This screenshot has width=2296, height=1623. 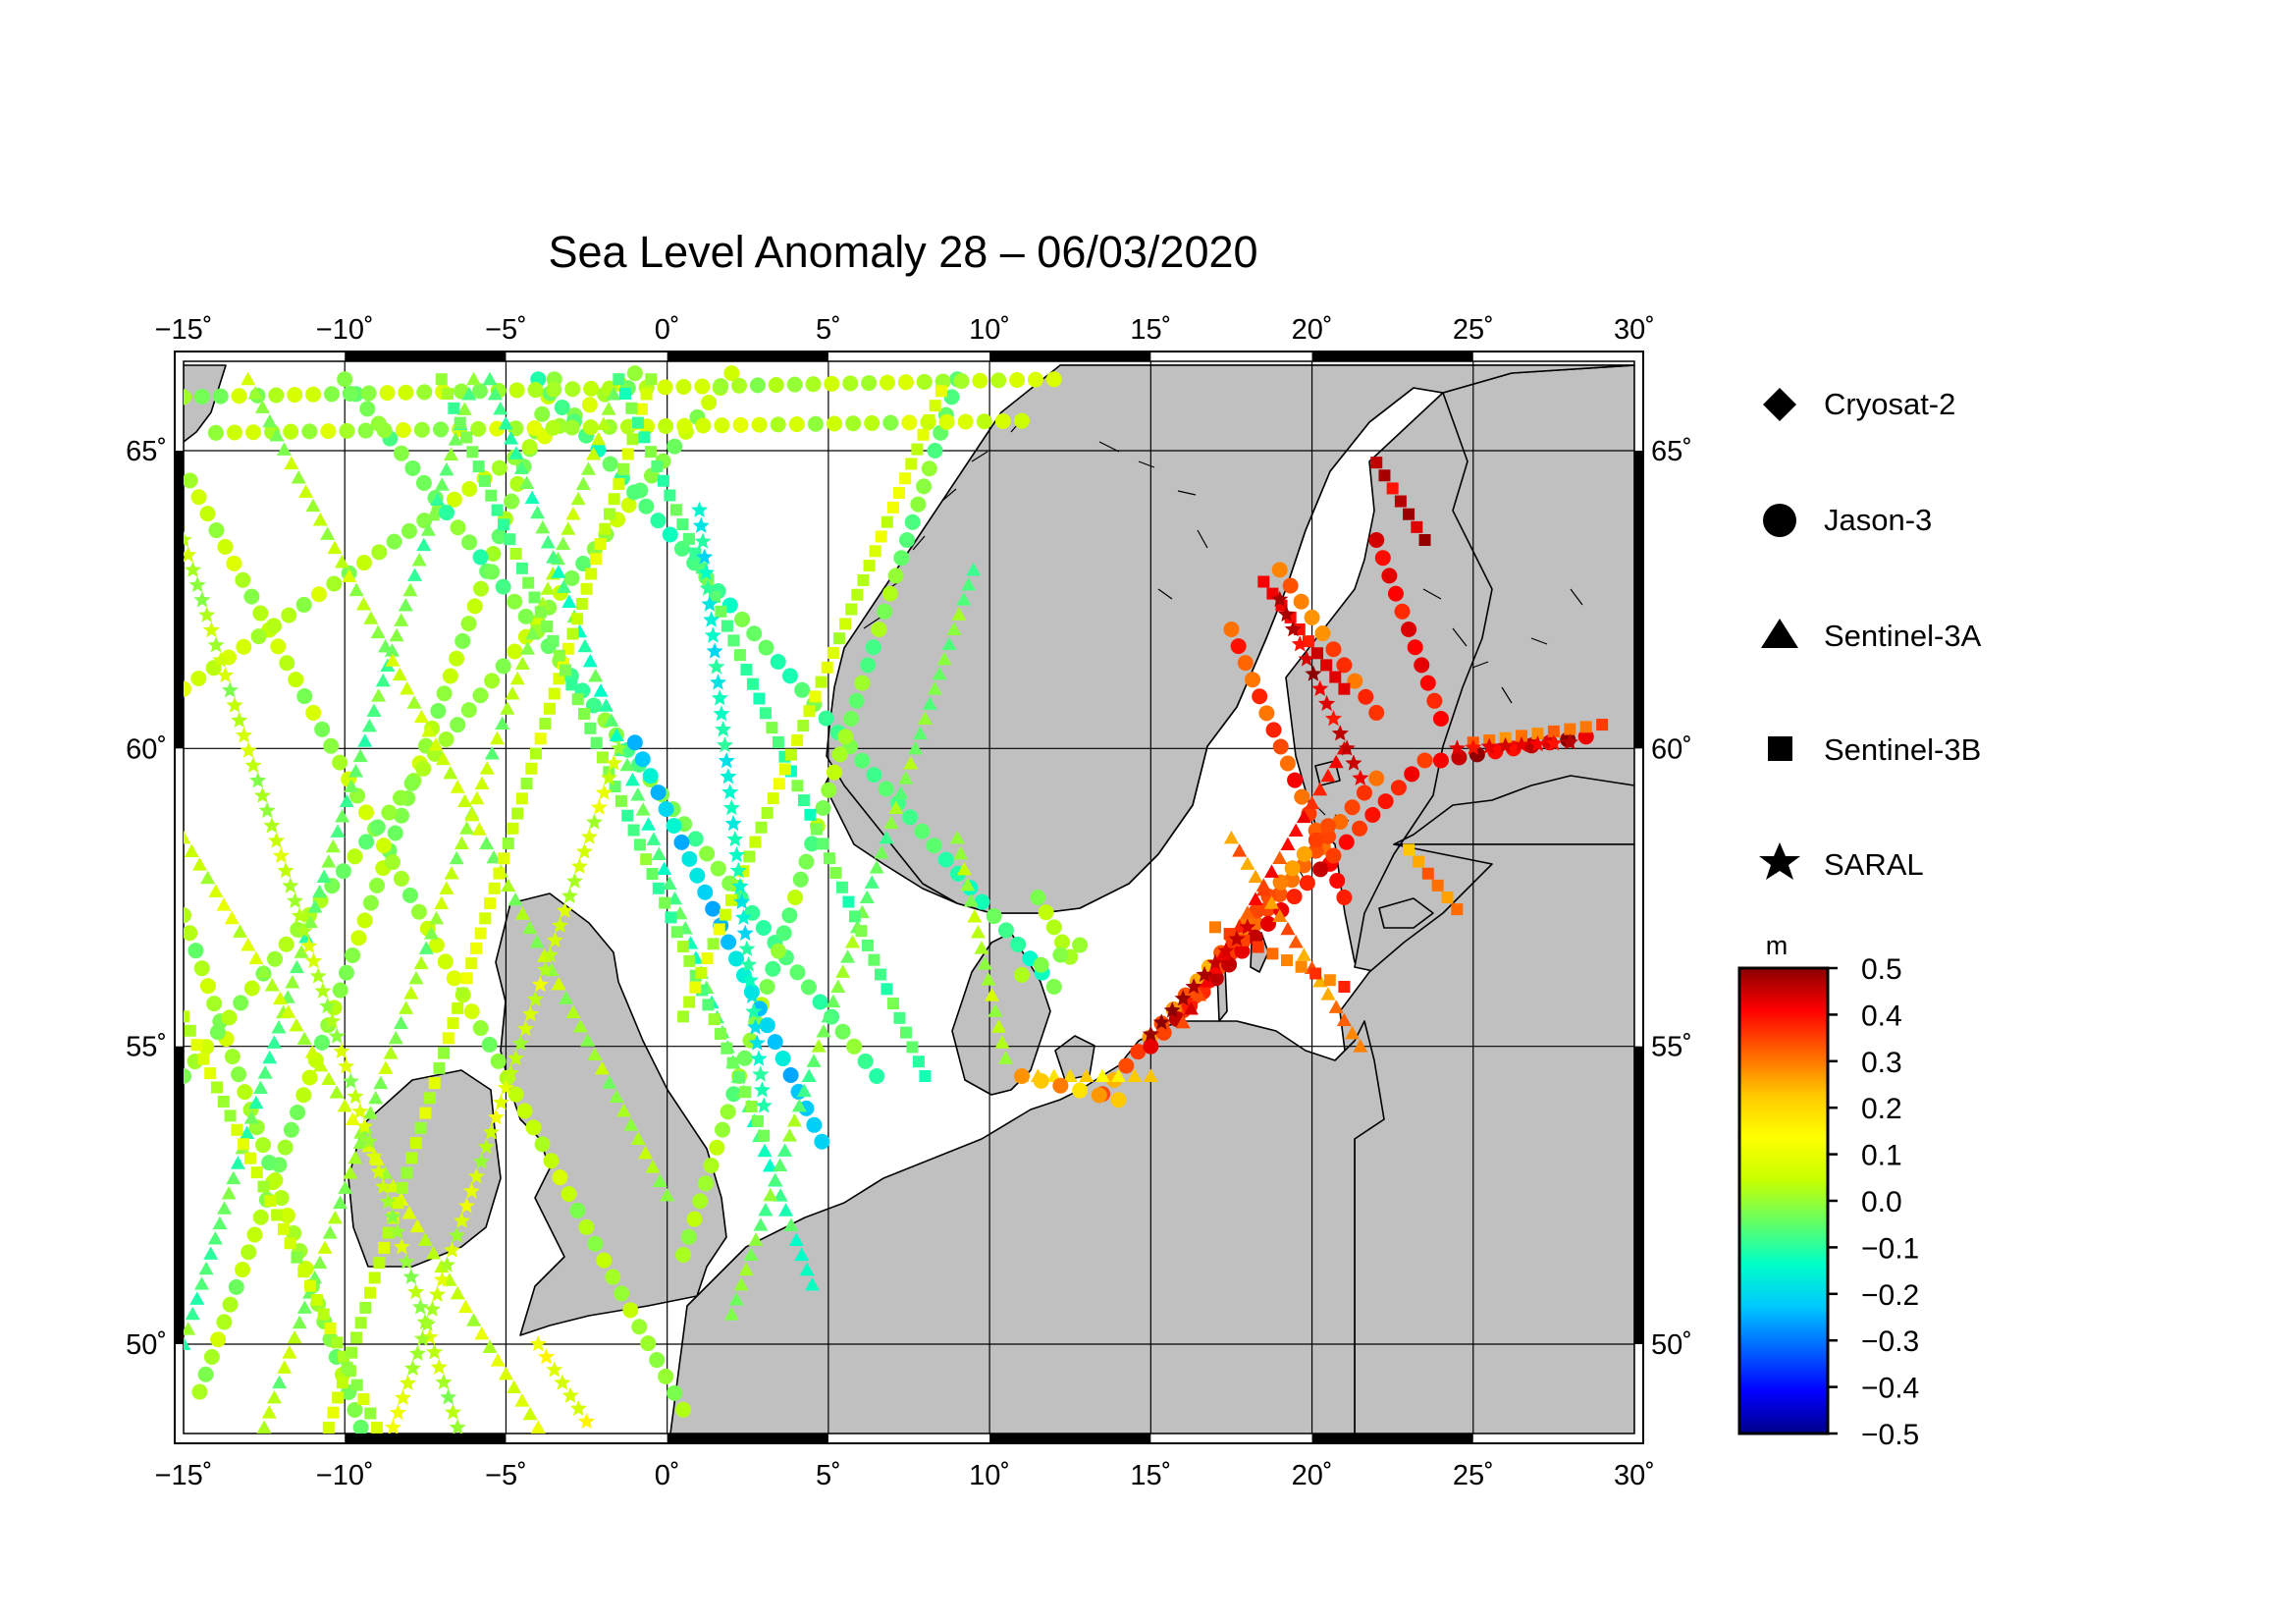 I want to click on lon-tick-label: 5˚, so click(x=828, y=330).